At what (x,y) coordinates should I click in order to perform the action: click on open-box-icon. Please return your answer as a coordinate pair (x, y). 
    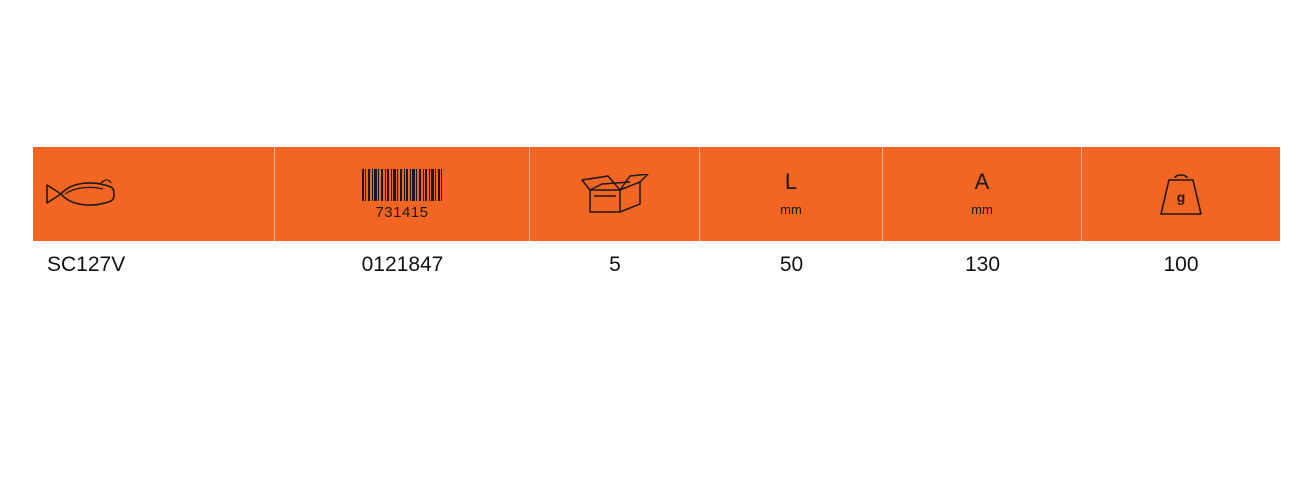
    Looking at the image, I should click on (614, 193).